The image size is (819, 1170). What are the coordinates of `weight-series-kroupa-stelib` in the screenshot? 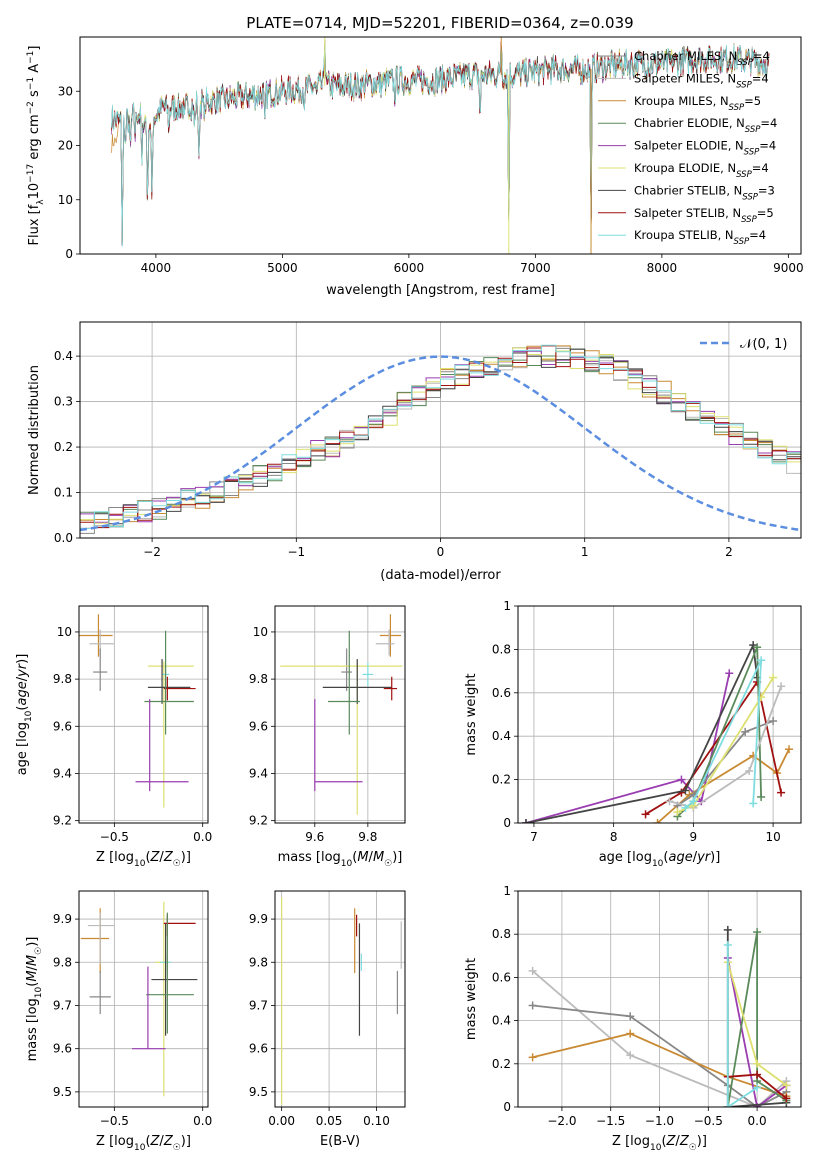 It's located at (742, 1024).